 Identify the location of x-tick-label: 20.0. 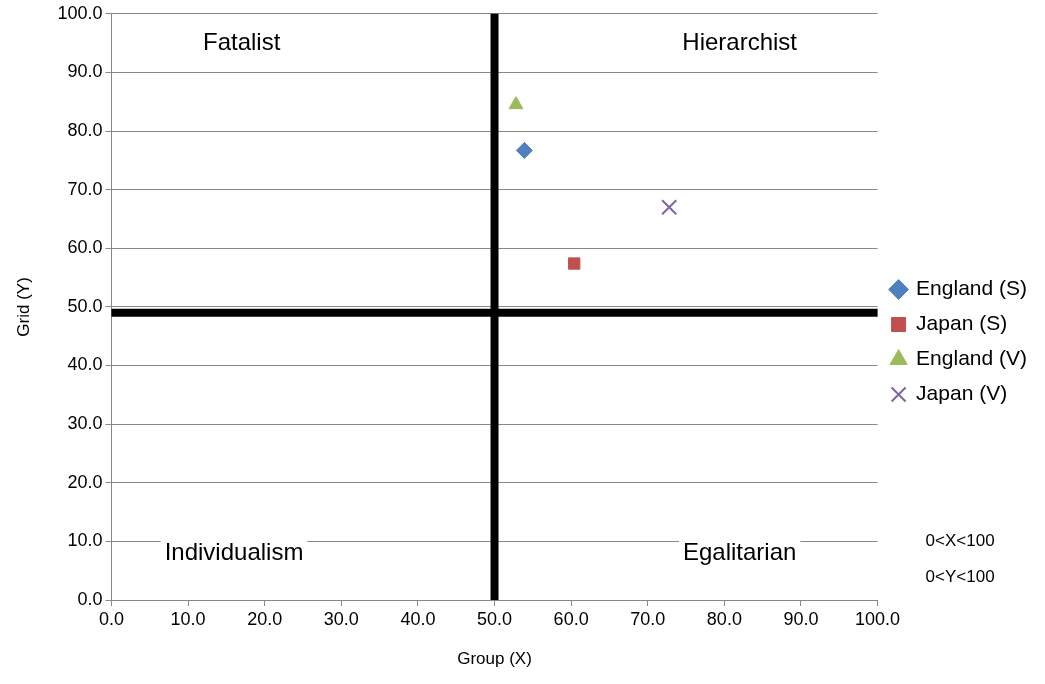
(265, 618).